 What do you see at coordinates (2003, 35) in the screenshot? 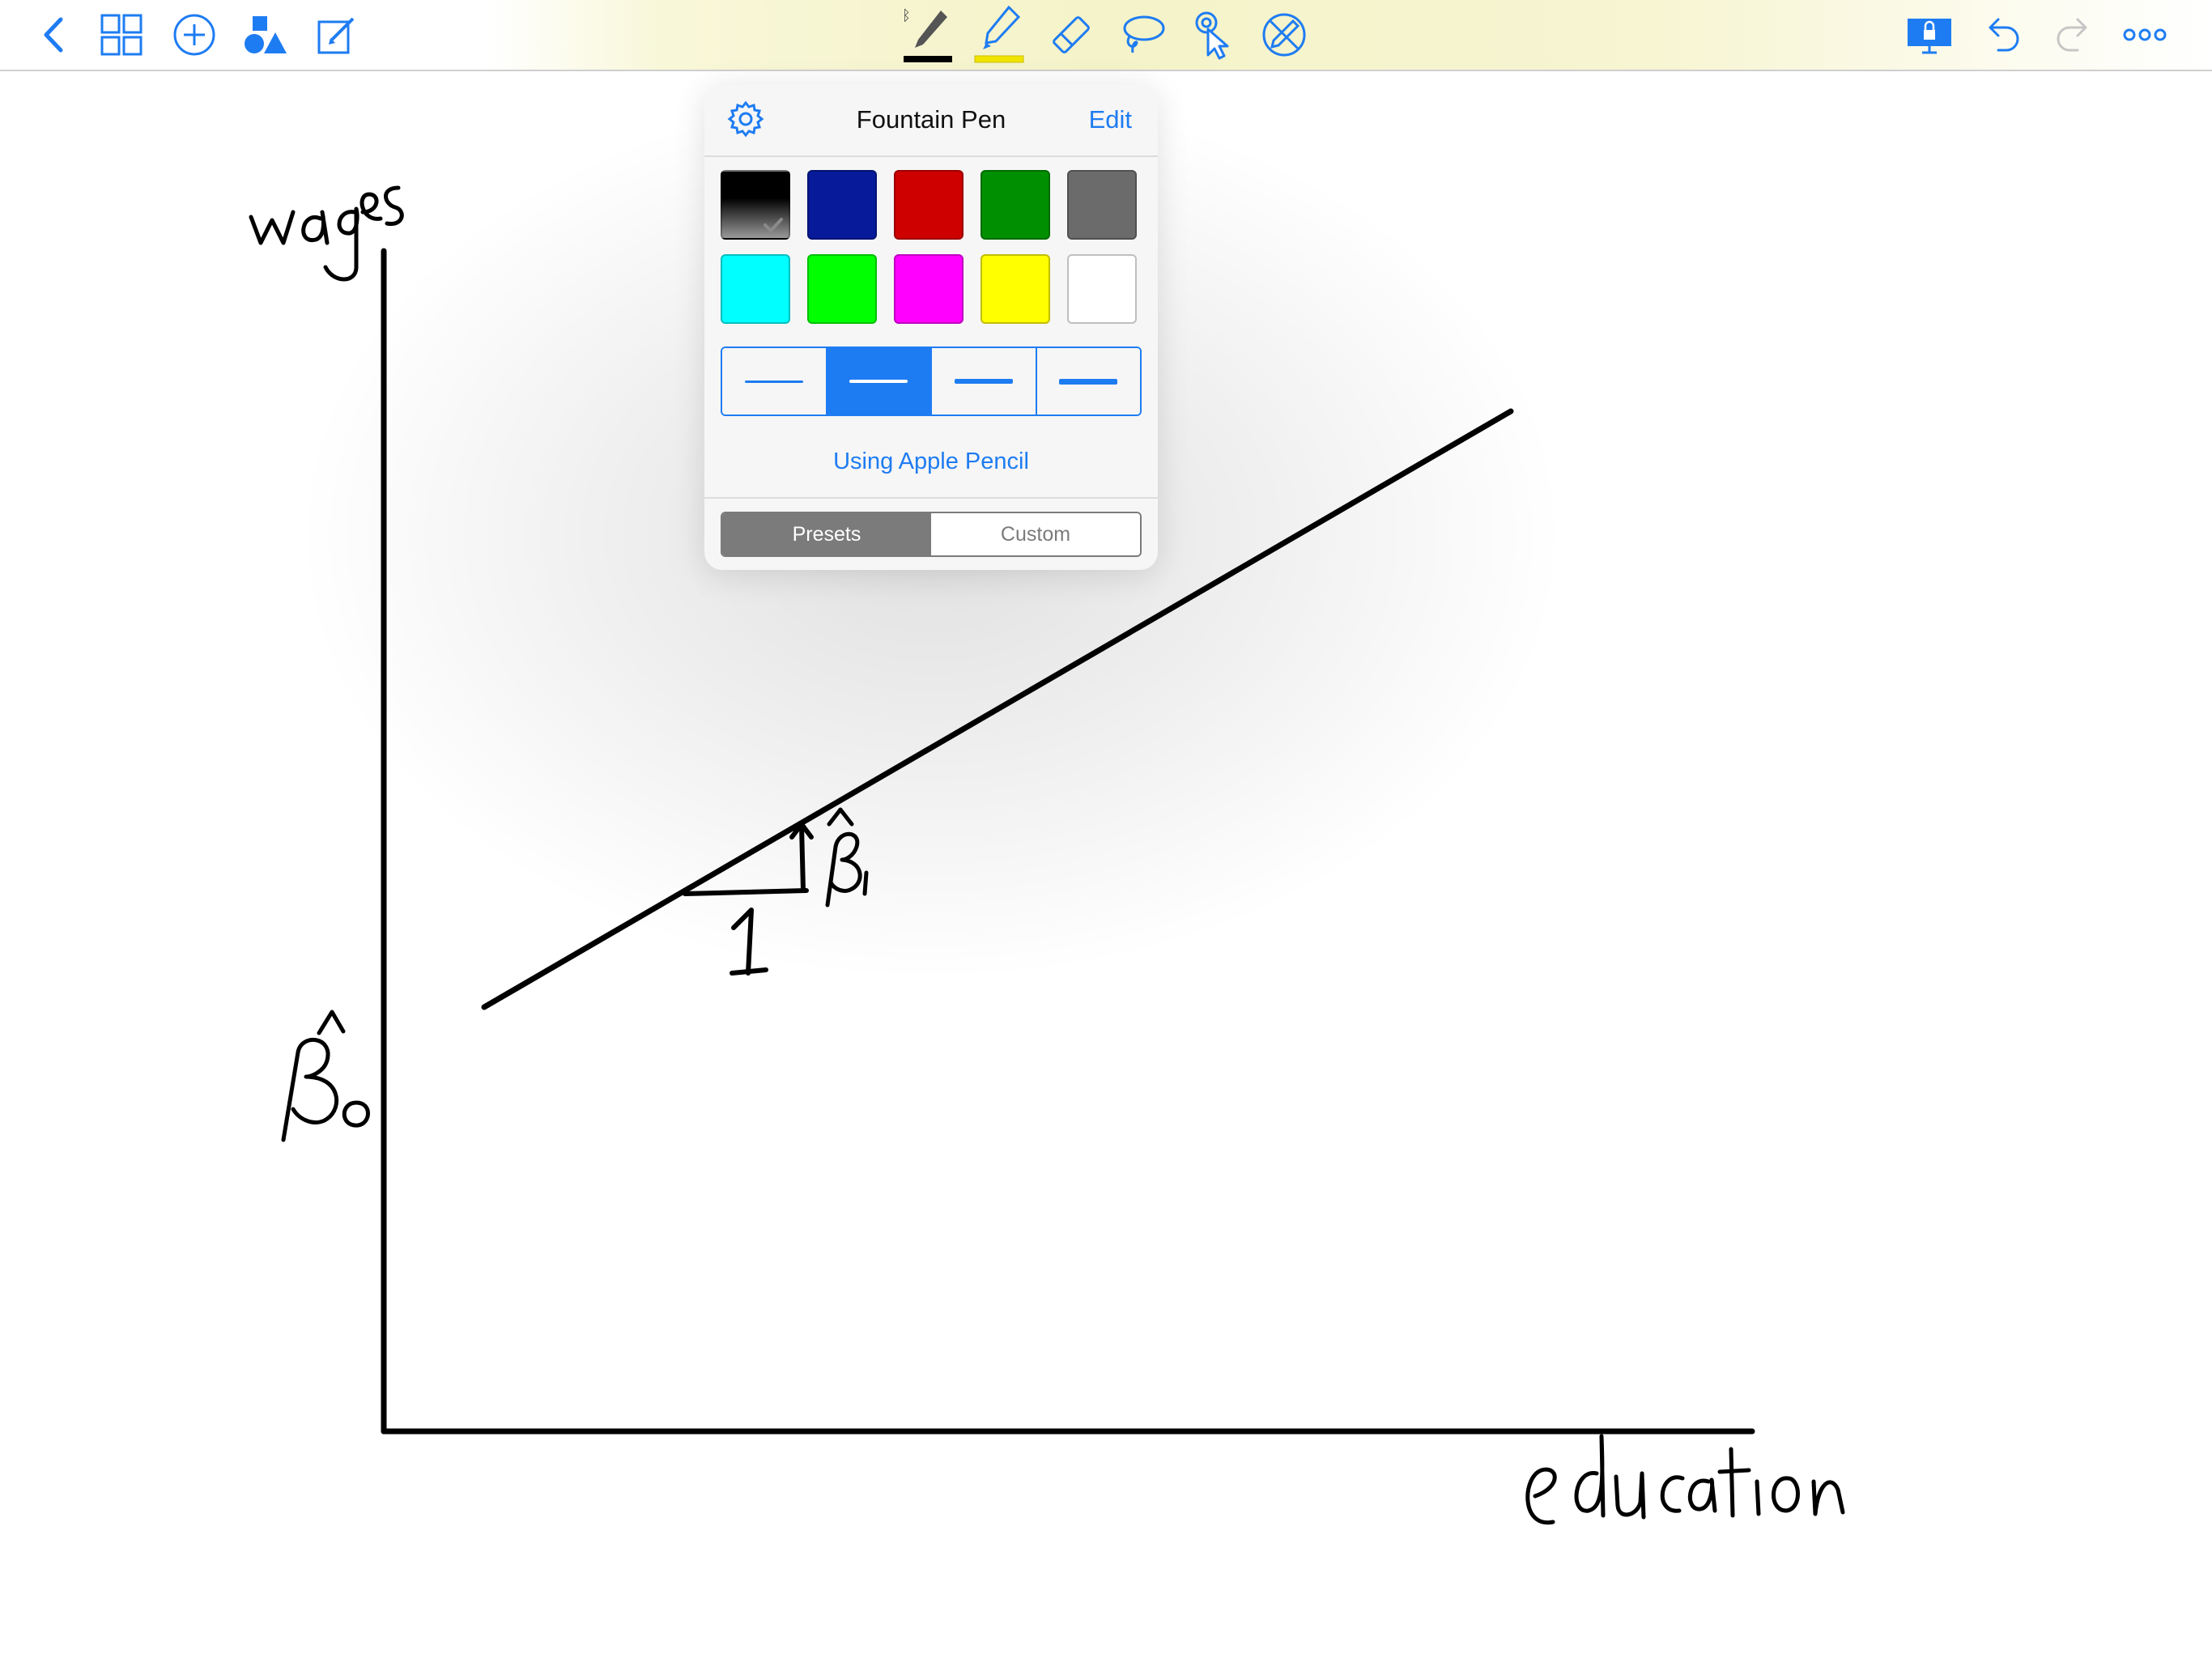
I see `undo-icon` at bounding box center [2003, 35].